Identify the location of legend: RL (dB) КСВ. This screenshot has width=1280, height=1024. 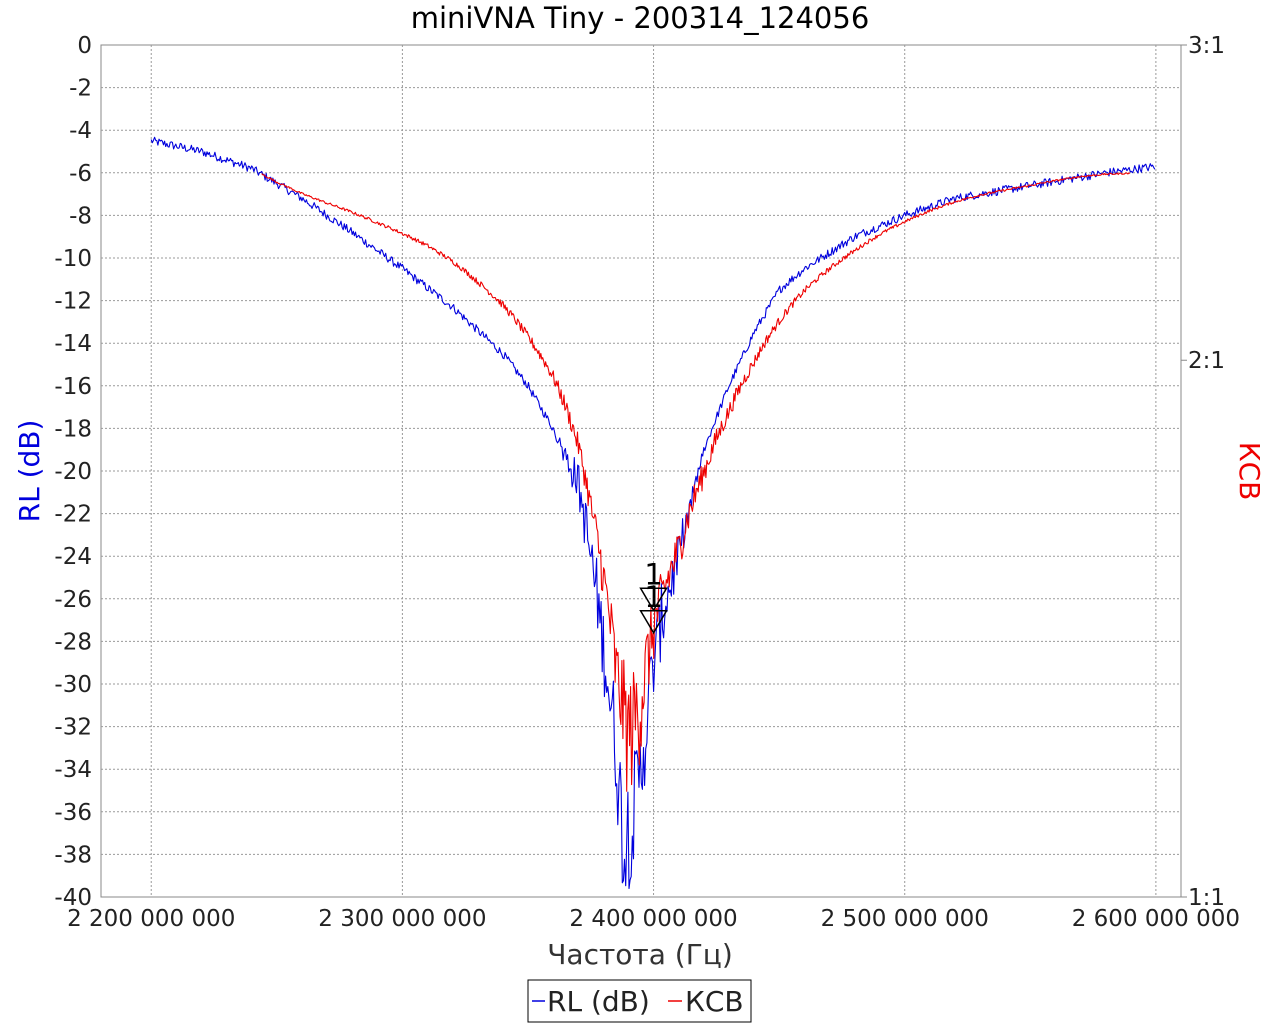
(639, 1001).